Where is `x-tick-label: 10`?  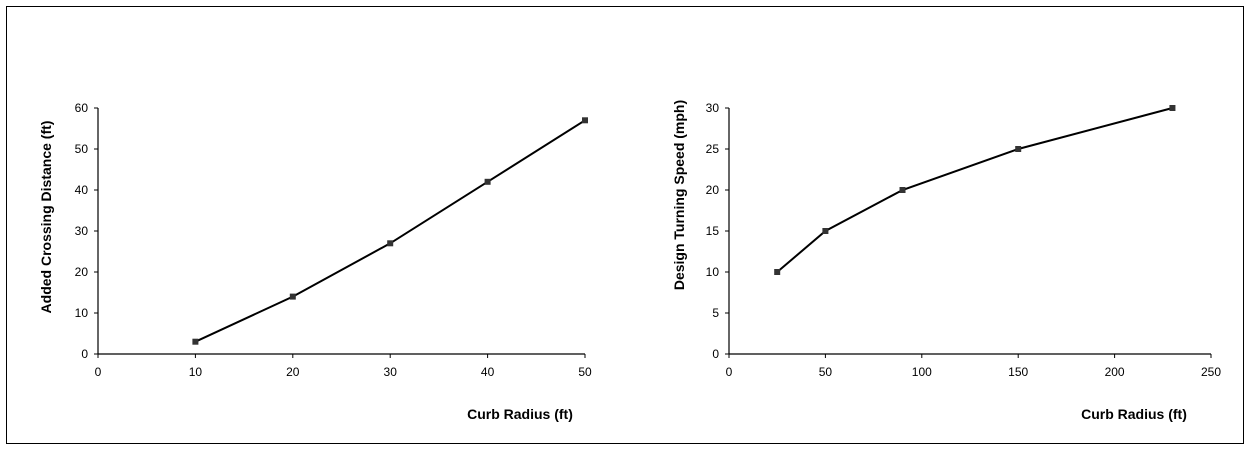
x-tick-label: 10 is located at coordinates (196, 372).